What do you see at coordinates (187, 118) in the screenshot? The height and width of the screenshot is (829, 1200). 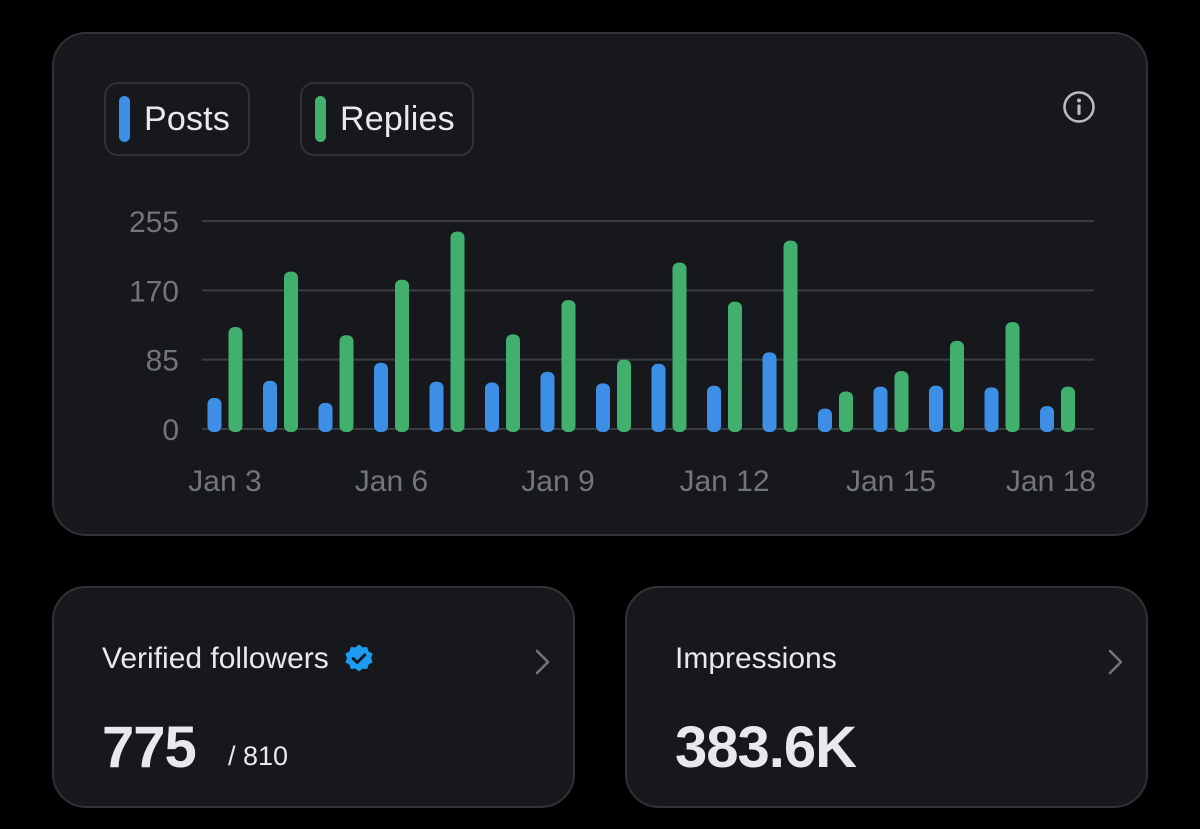 I see `legend-posts-label: Posts` at bounding box center [187, 118].